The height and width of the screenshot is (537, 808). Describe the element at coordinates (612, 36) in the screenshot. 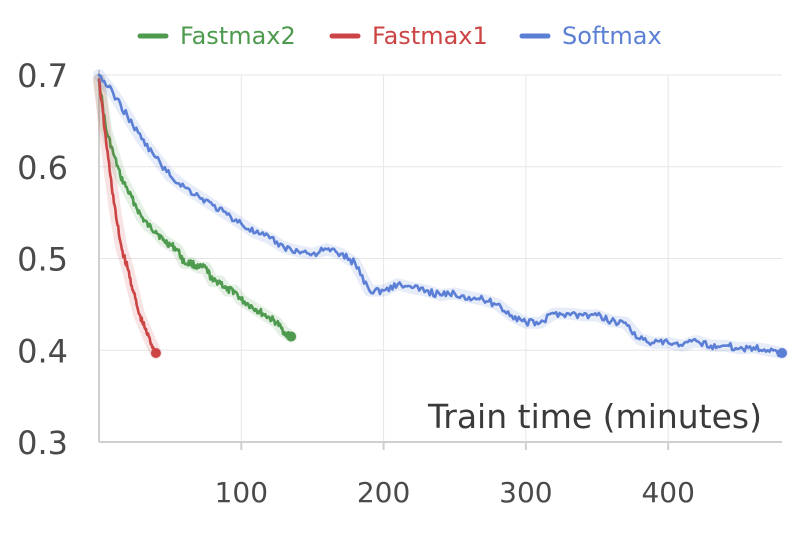

I see `legend-label-softmax: Softmax` at that location.